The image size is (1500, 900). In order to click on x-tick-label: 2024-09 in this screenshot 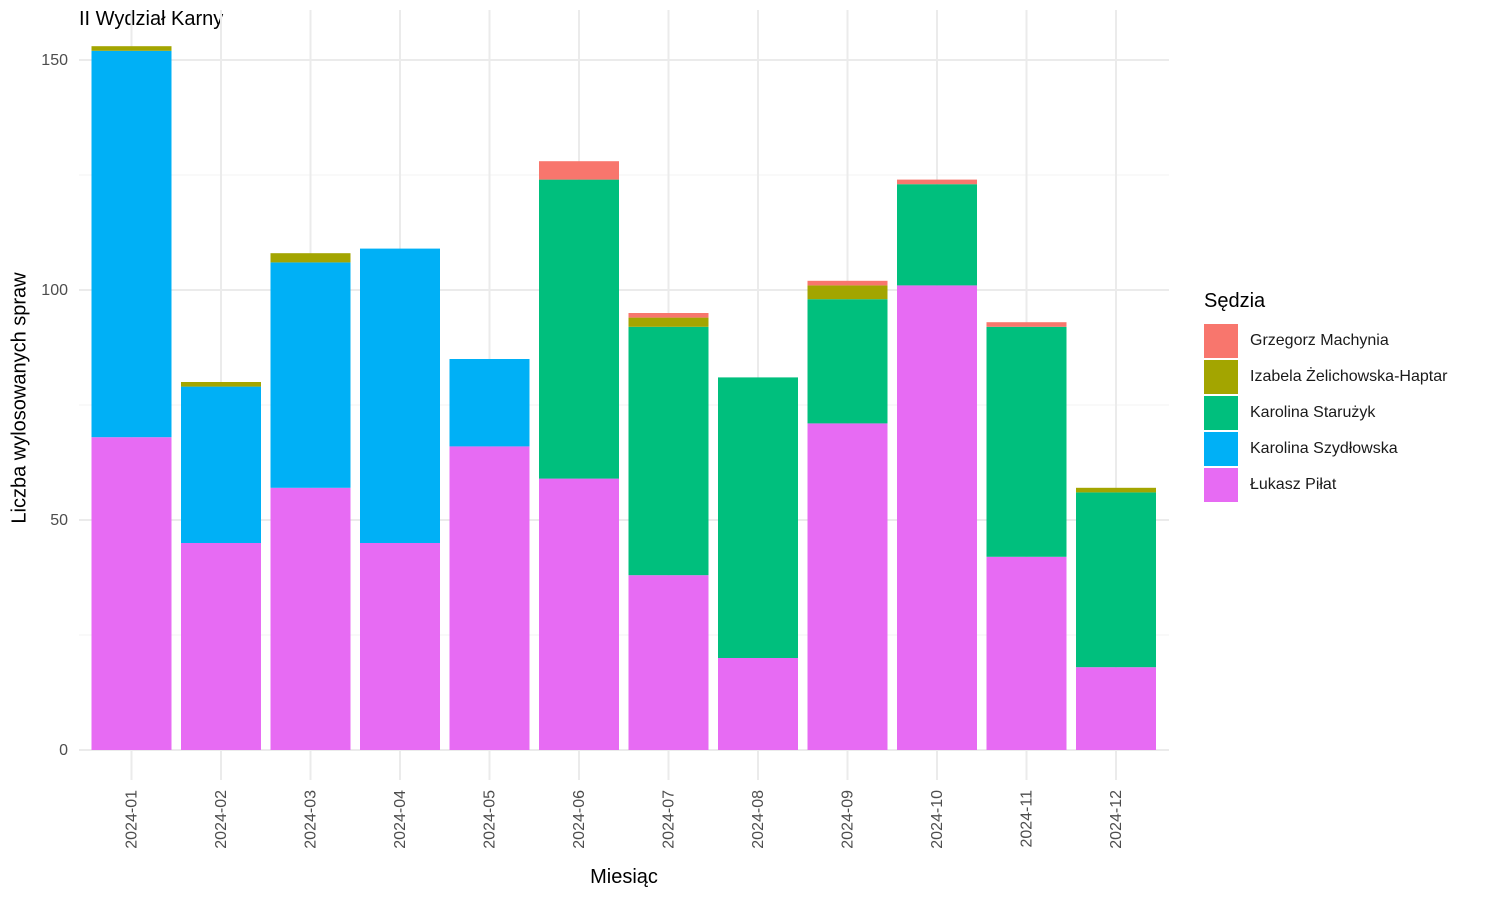, I will do `click(848, 819)`.